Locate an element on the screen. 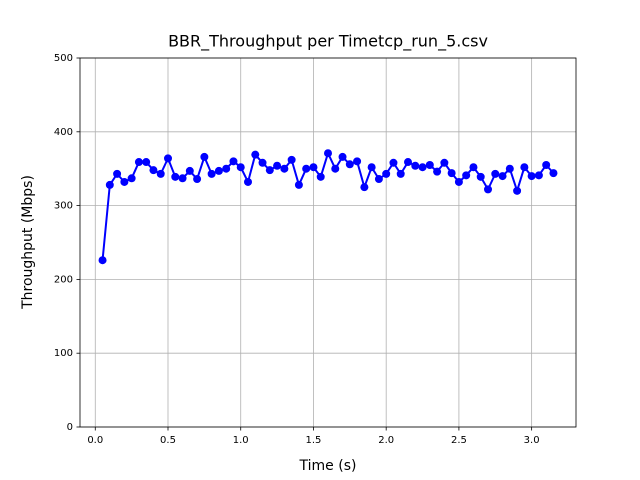  x-tick-label: 0.0 is located at coordinates (95, 440).